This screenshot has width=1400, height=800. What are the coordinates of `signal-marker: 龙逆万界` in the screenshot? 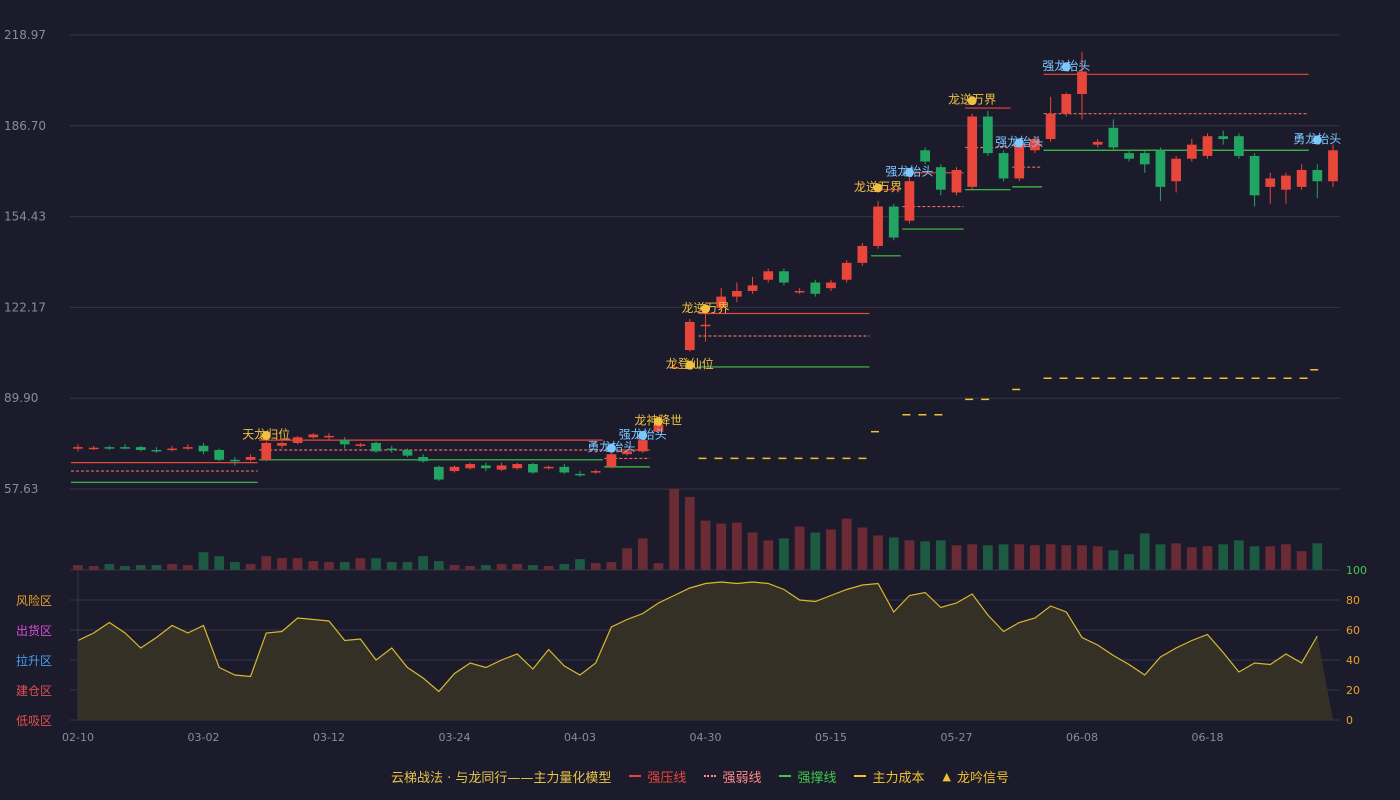 It's located at (878, 186).